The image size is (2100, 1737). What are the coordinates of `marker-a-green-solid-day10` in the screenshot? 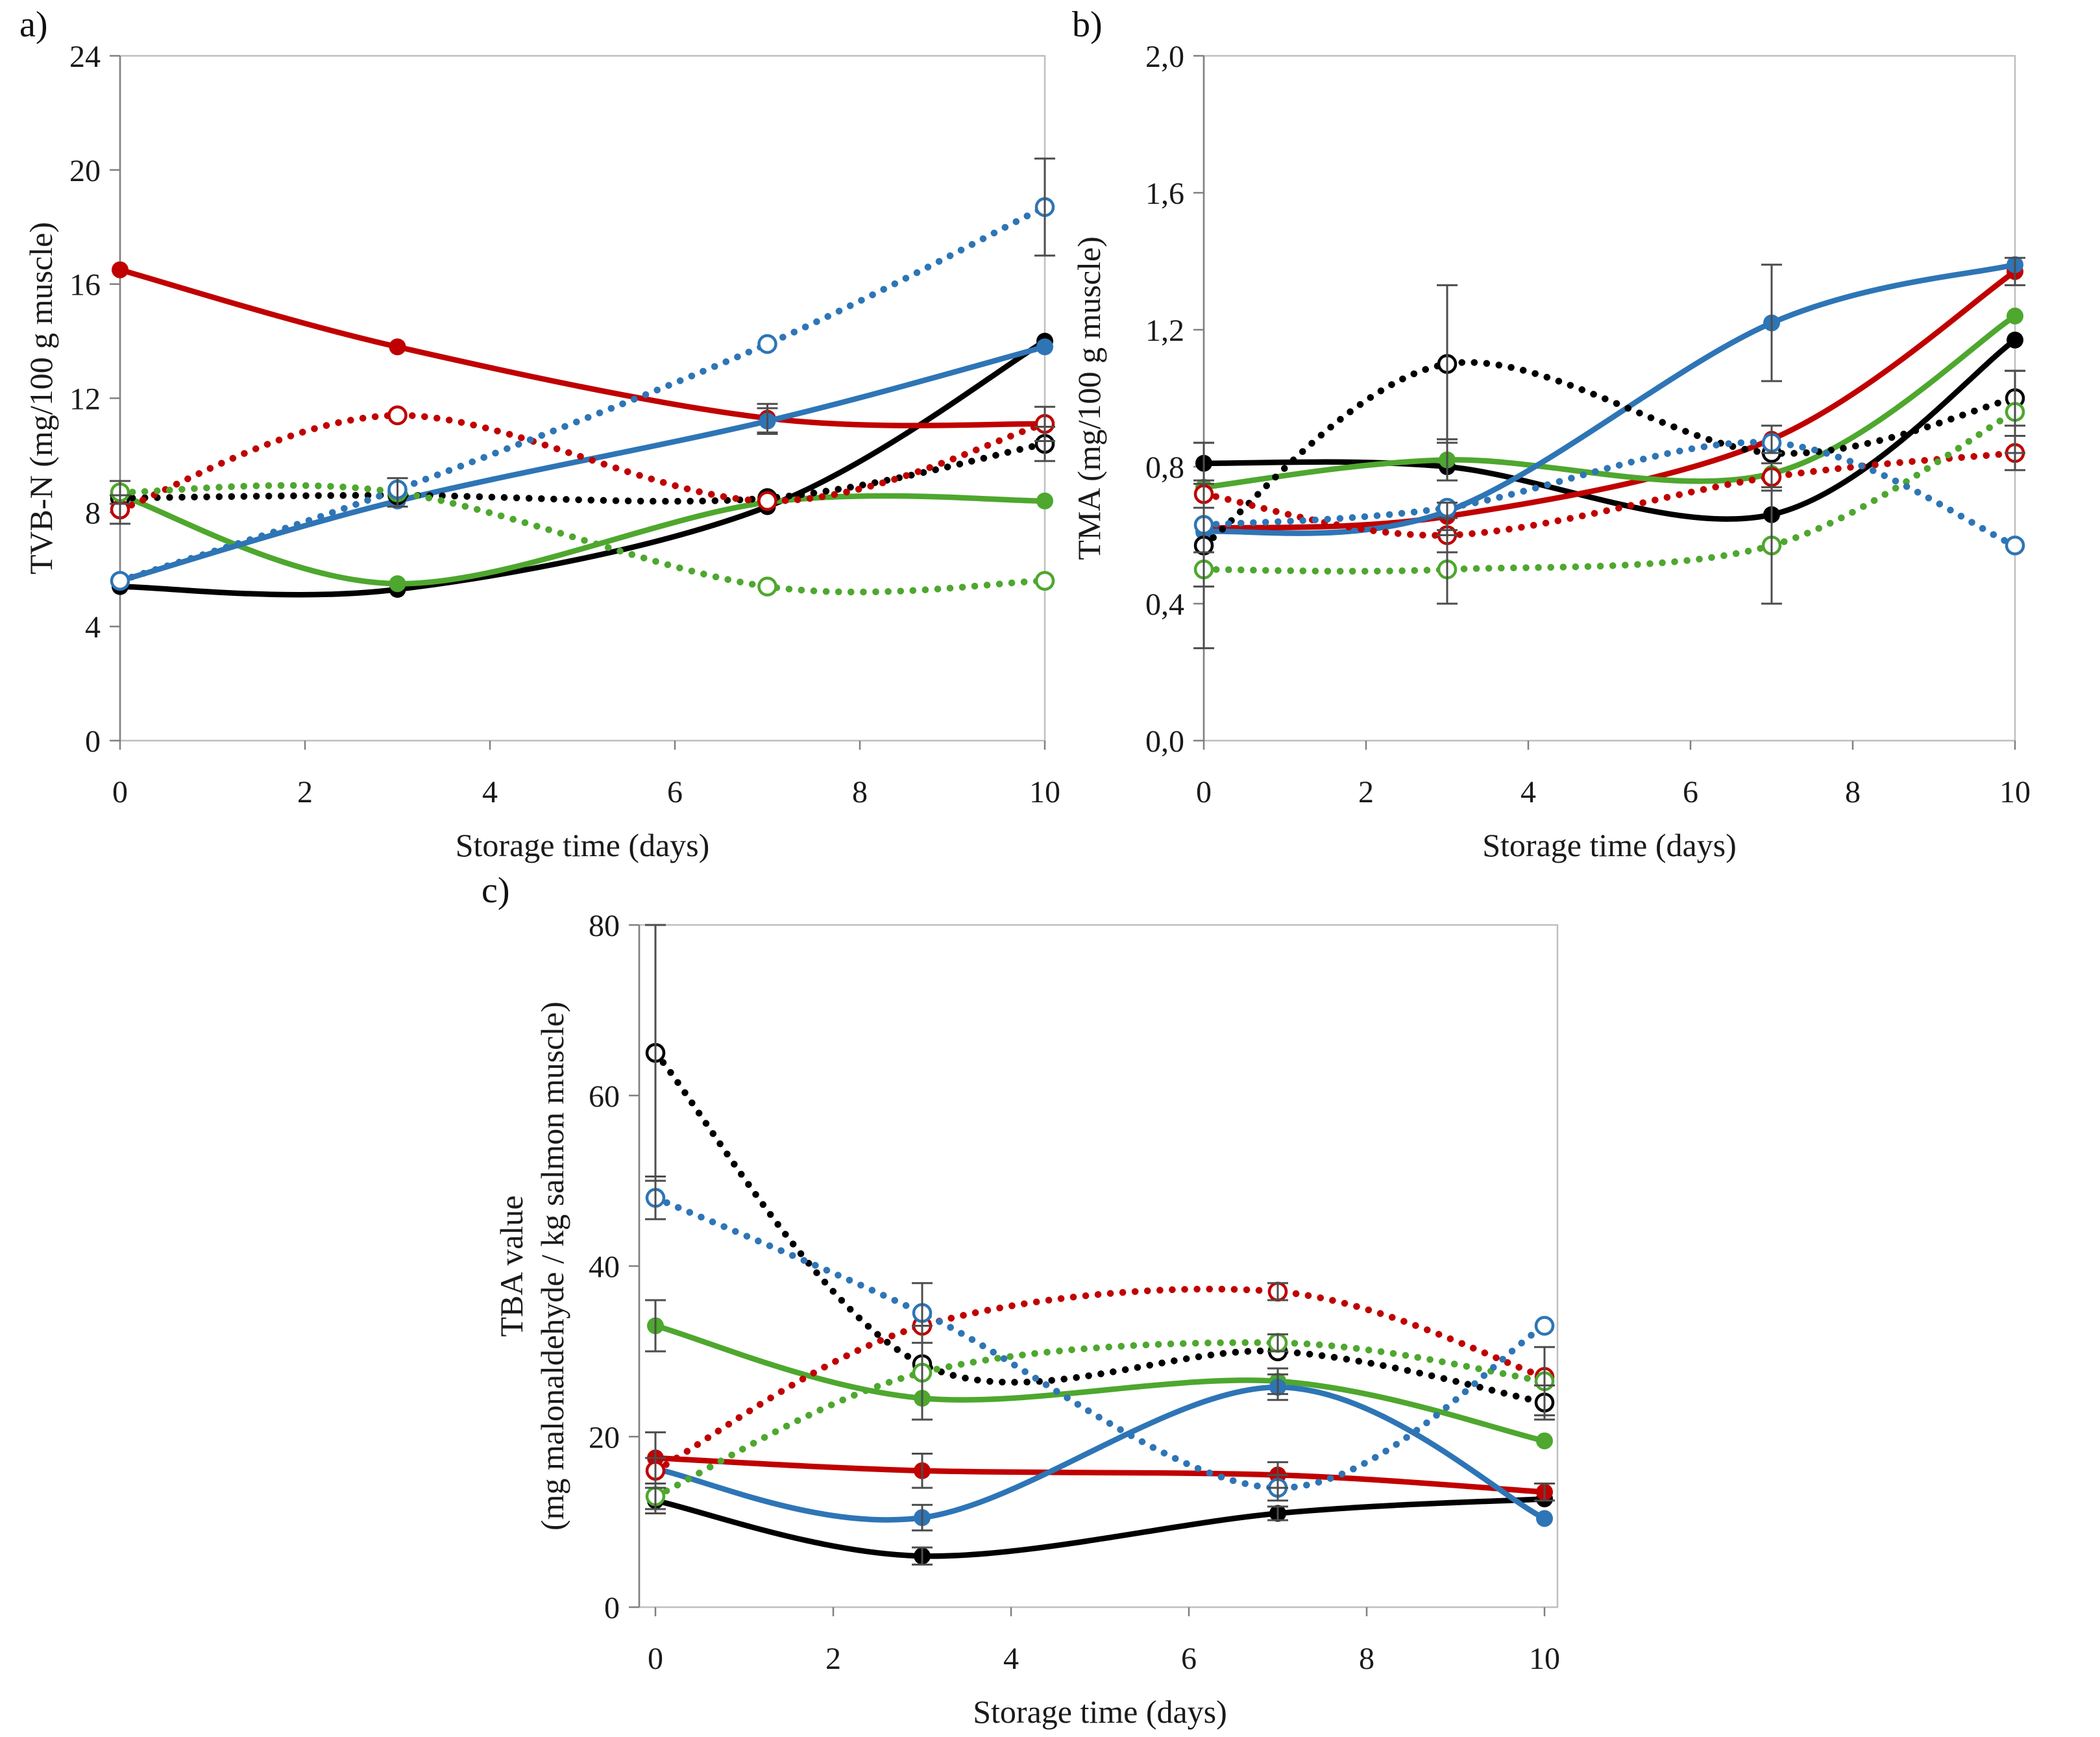 It's located at (1044, 501).